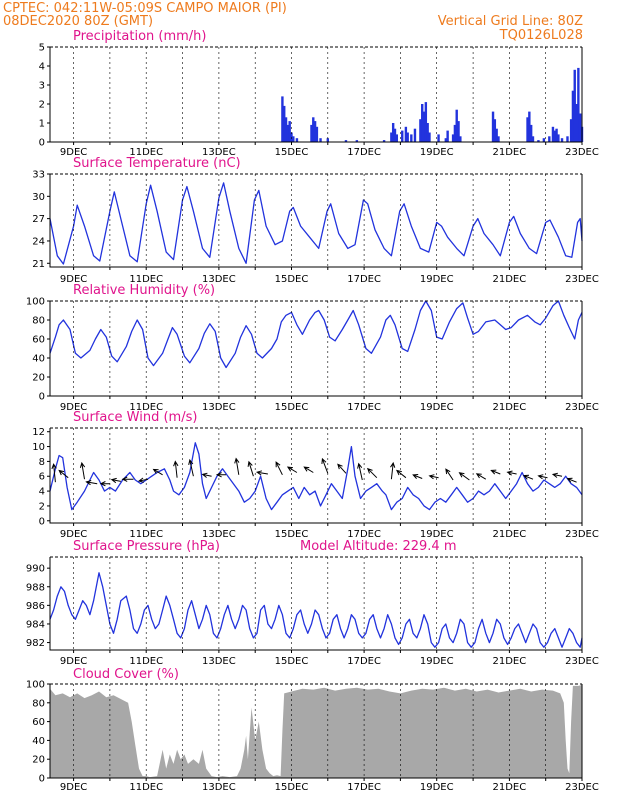  I want to click on rh-ytick-label-2: 40, so click(38, 359).